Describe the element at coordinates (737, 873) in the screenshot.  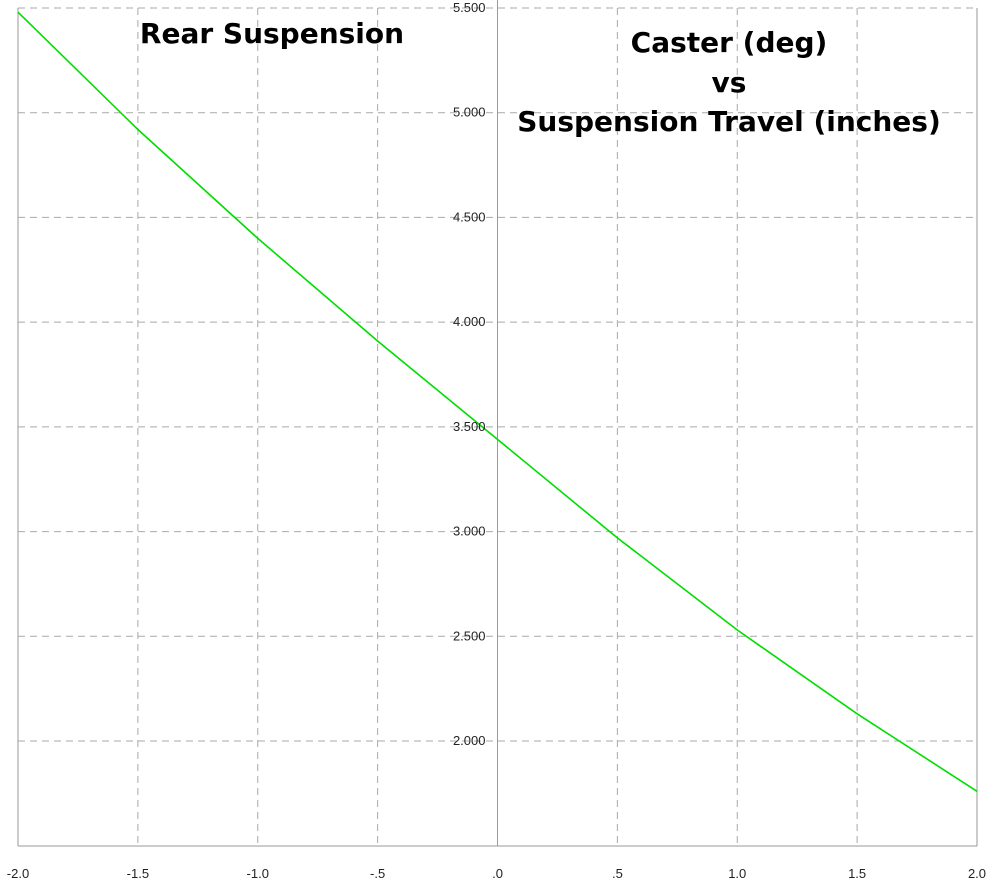
I see `x-tick-label: 1.0` at that location.